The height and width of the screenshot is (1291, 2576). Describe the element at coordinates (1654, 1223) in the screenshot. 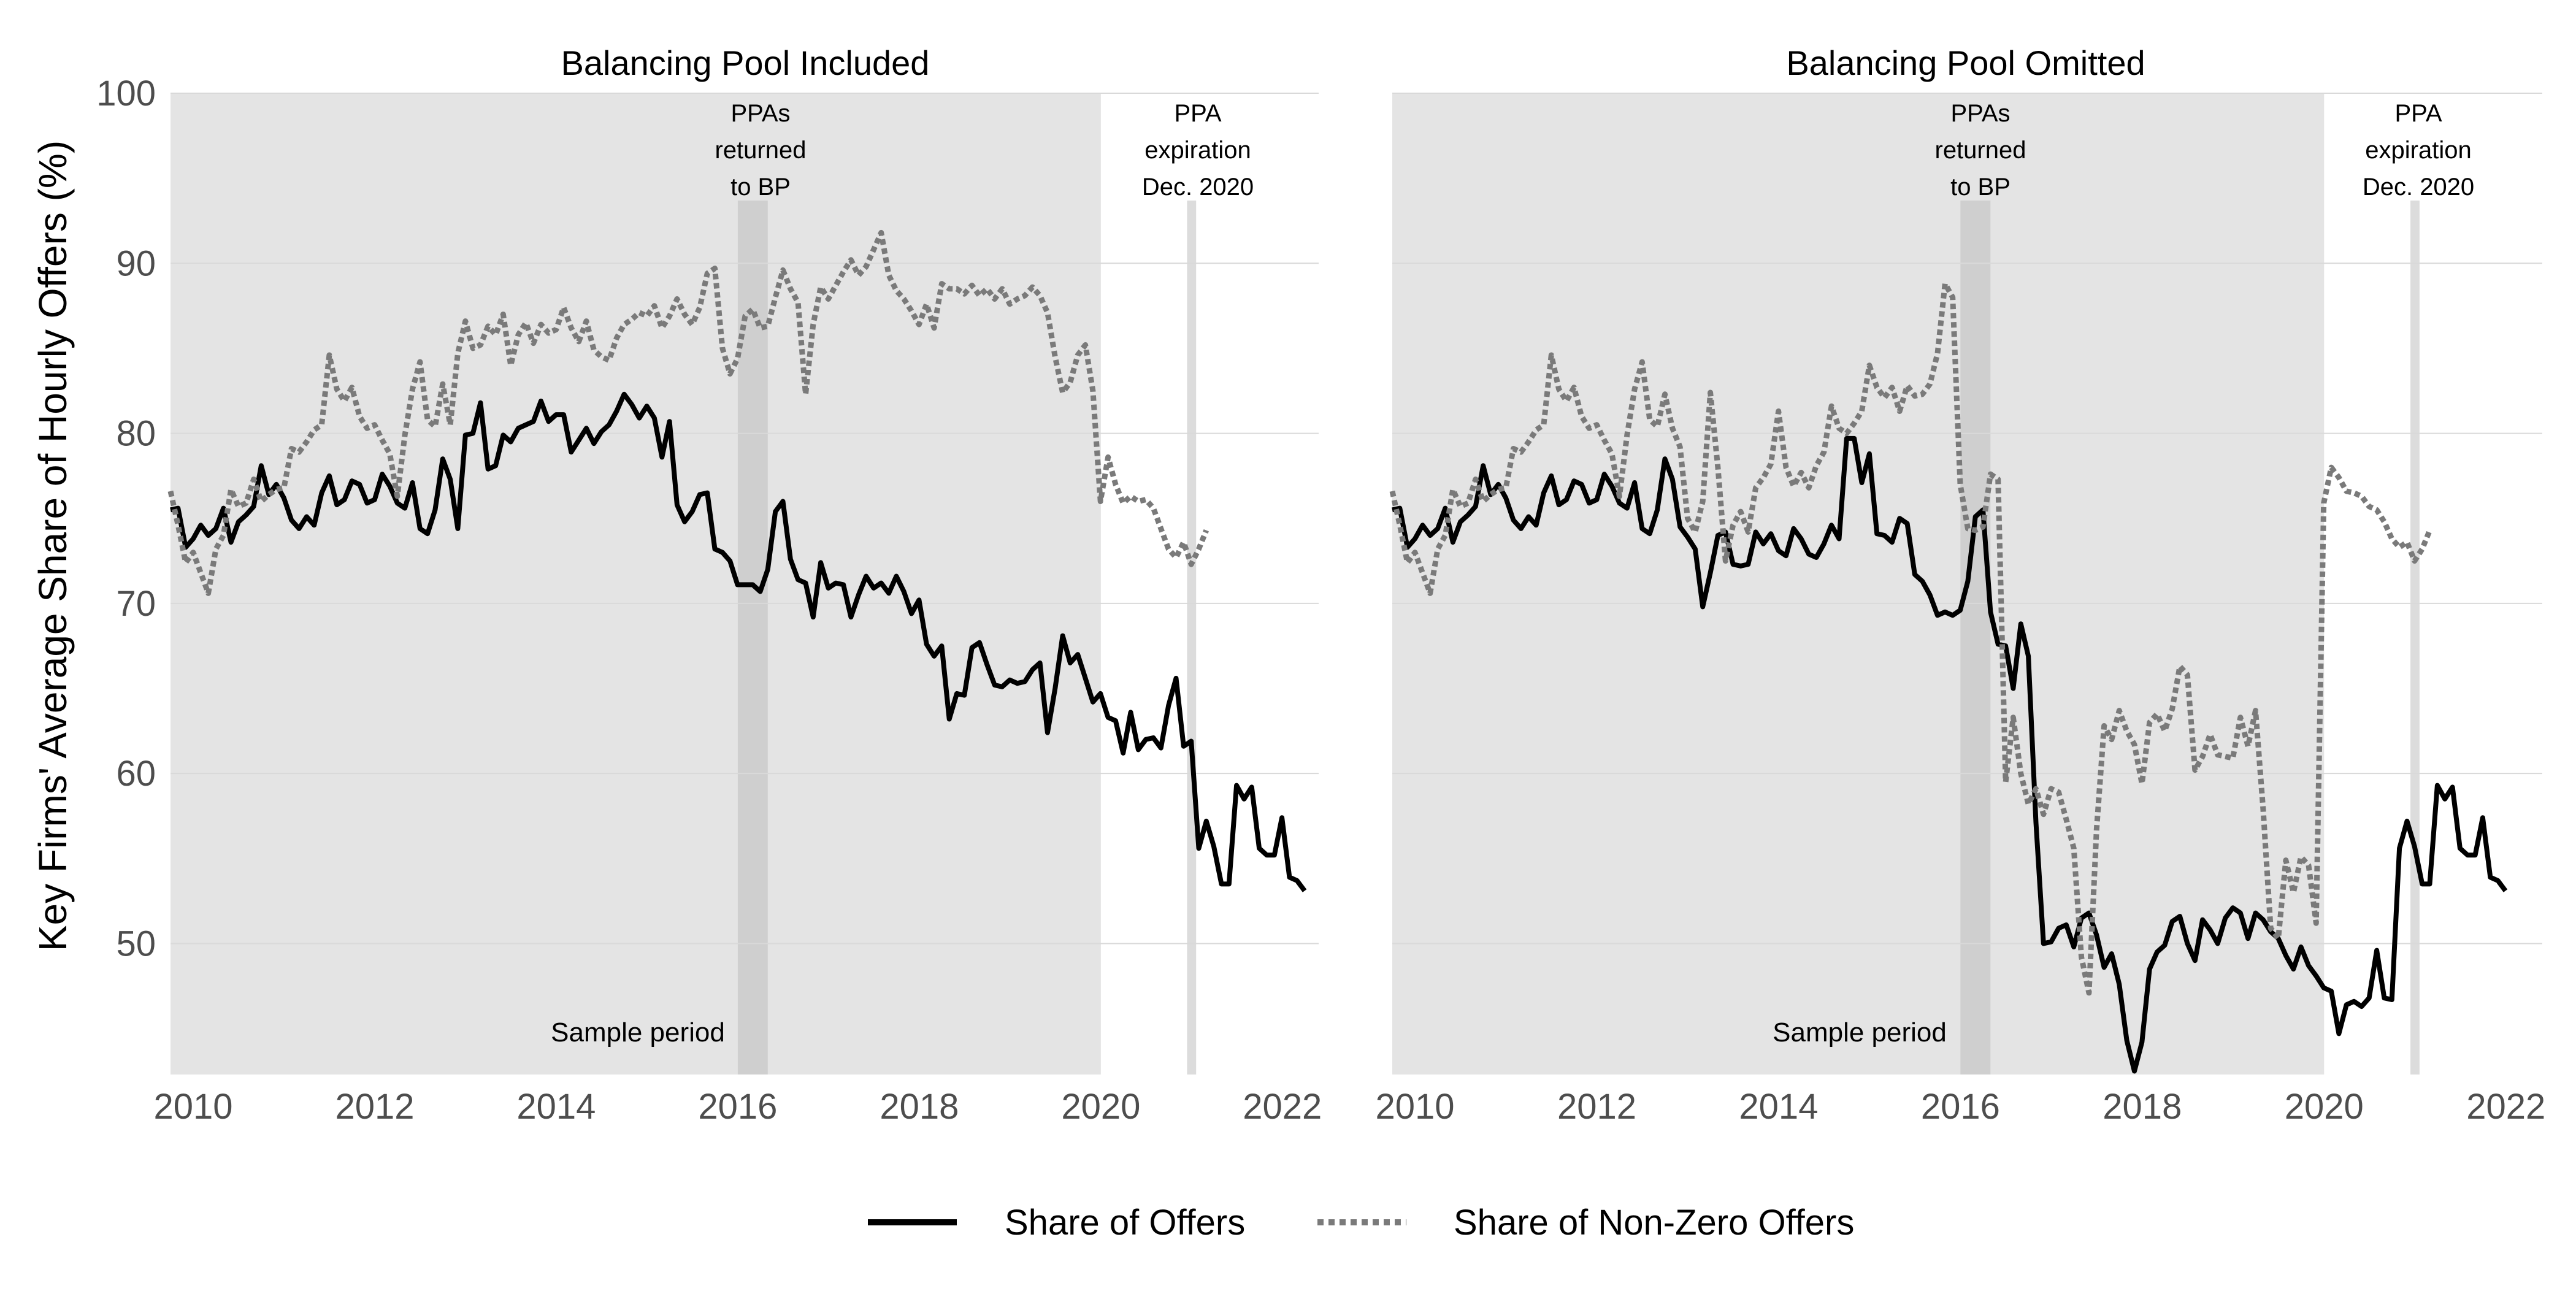

I see `legend-label-share-of-non-zero-offers: Share of Non-Zero Offers` at that location.